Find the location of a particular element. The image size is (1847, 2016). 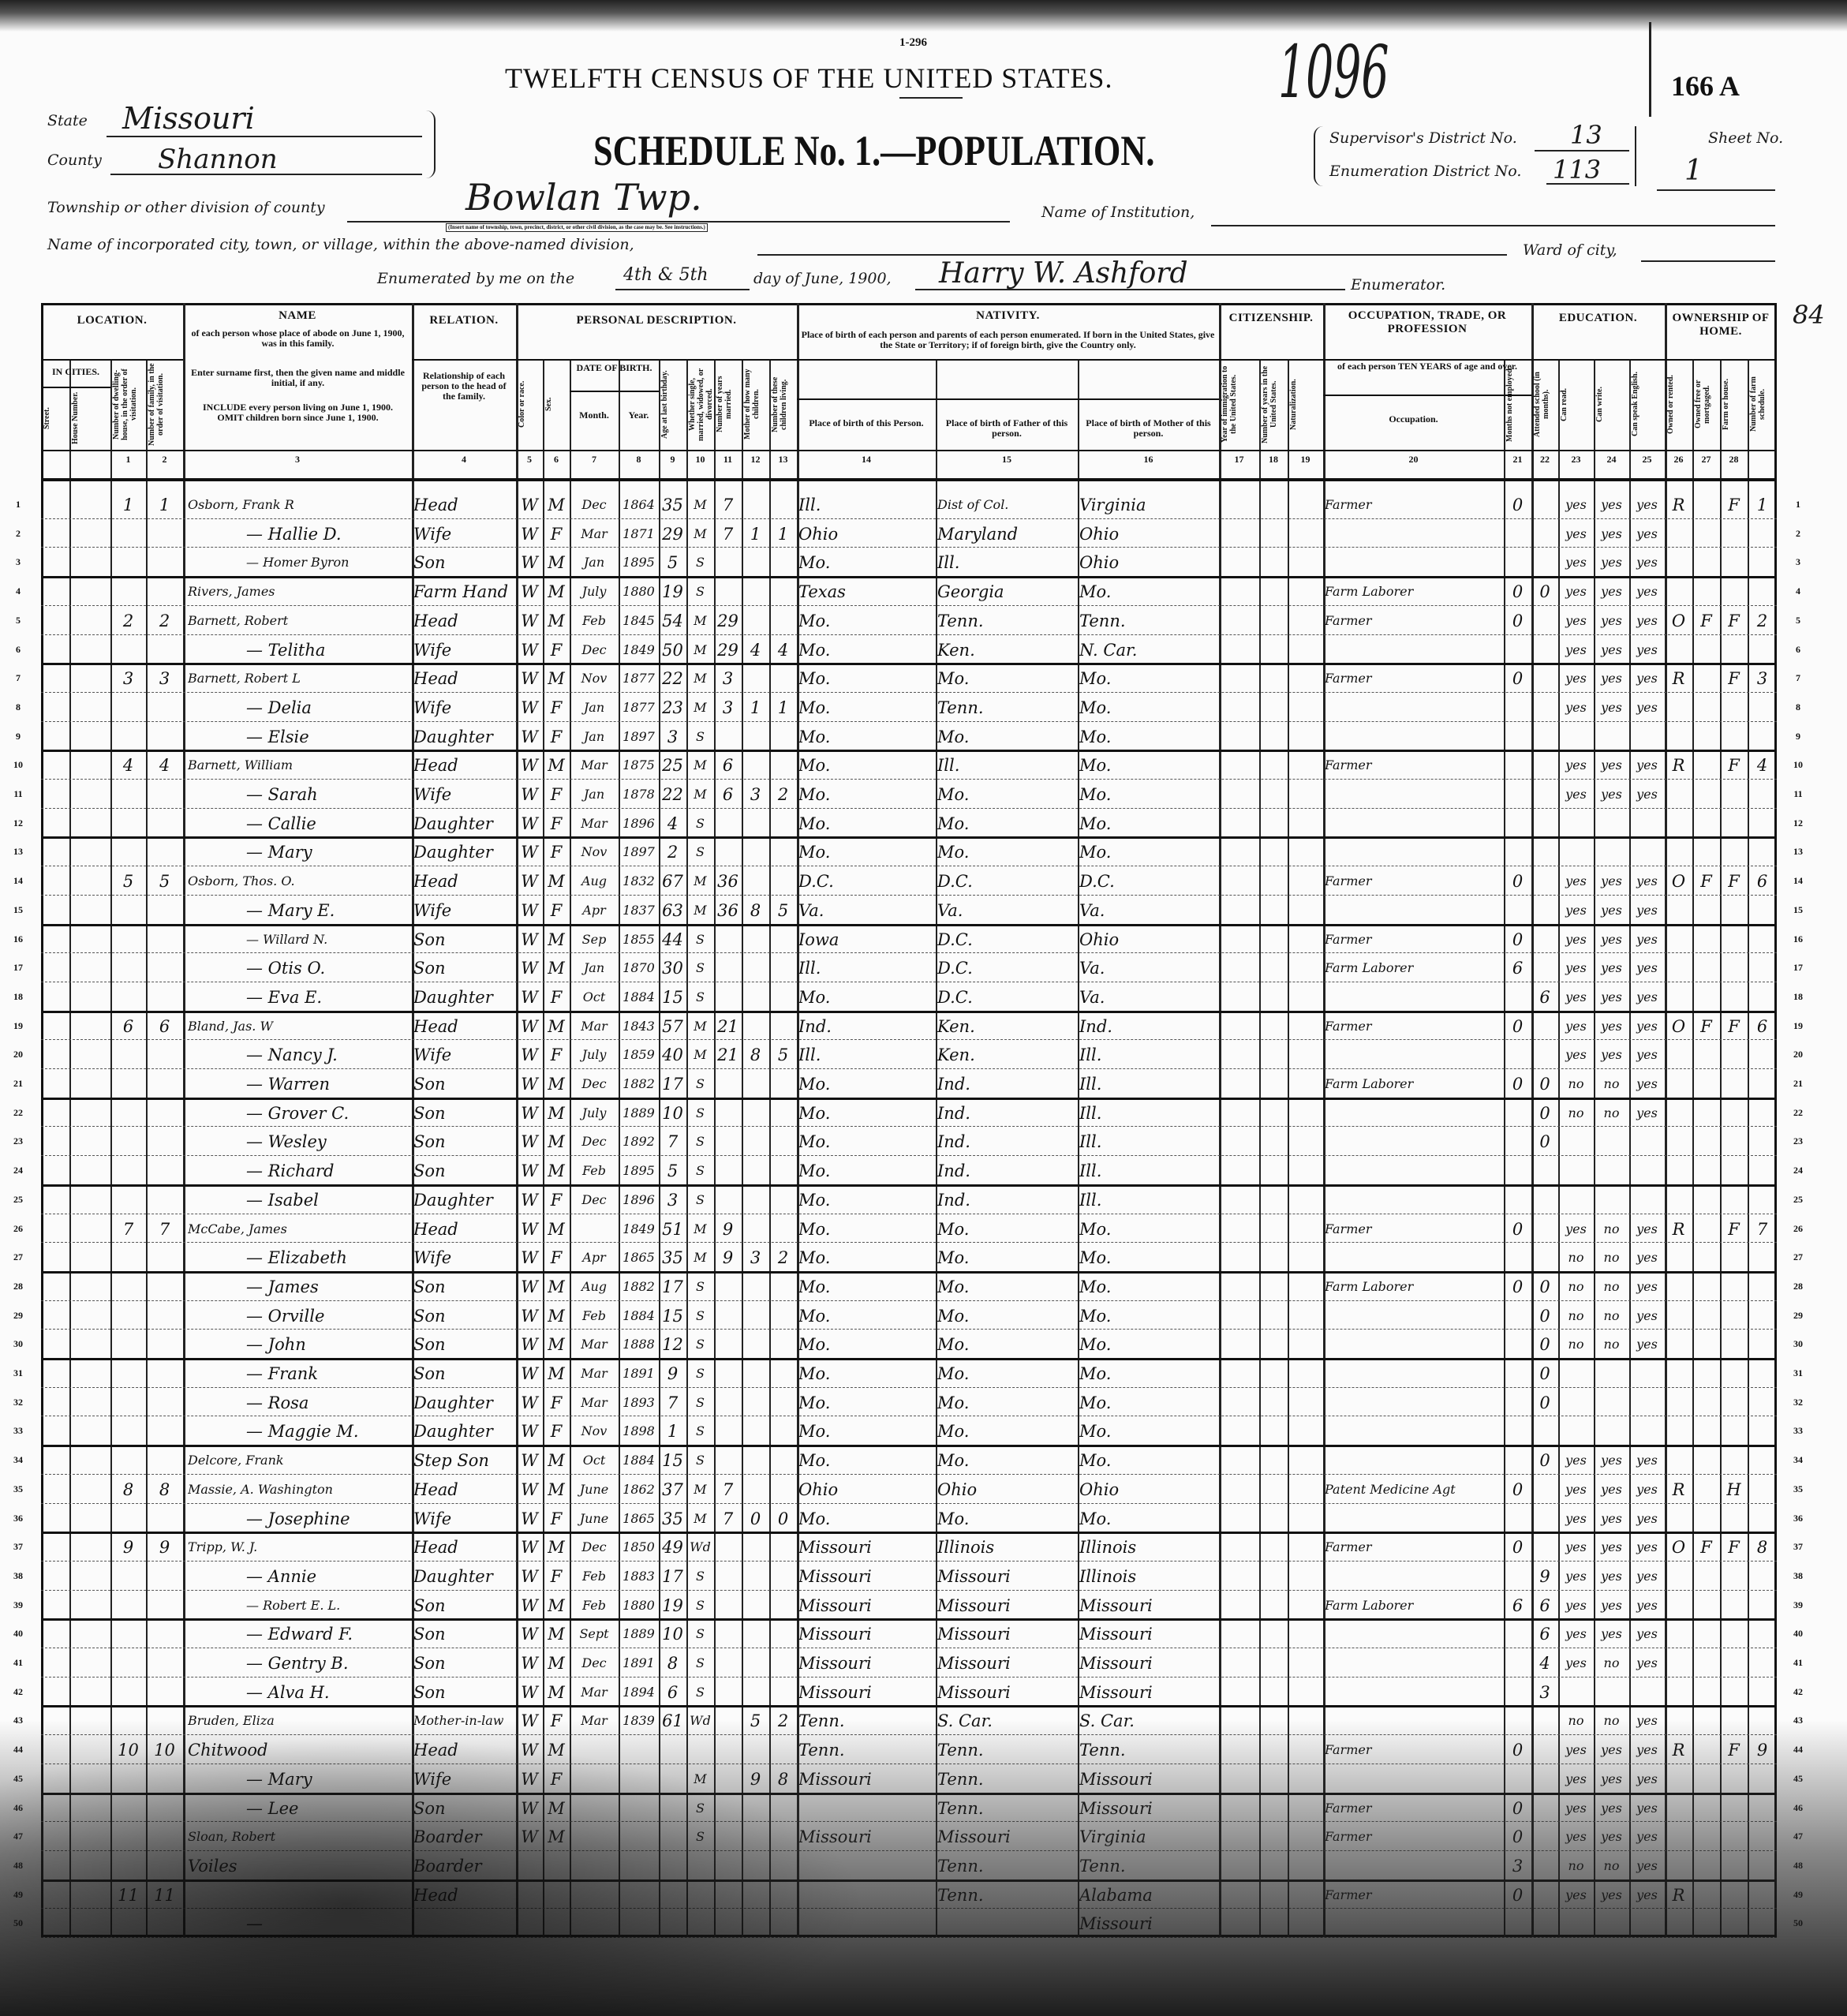

margin-note: 84 is located at coordinates (1809, 315).